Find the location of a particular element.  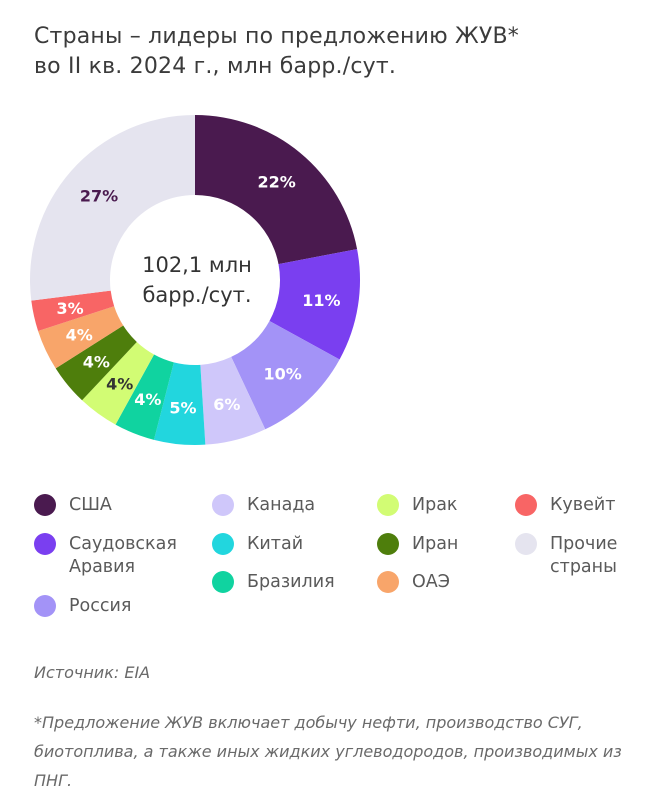

legend-label: ОАЭ is located at coordinates (431, 582).